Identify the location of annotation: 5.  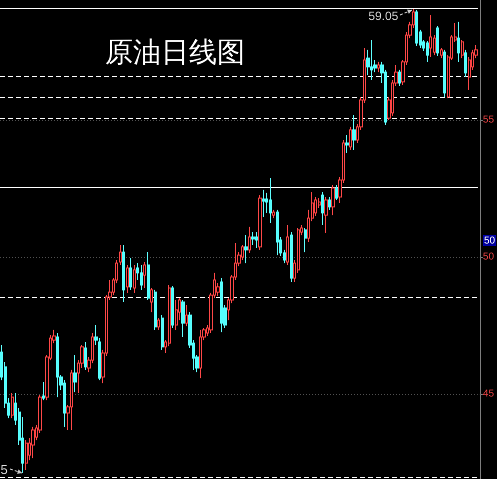
(4, 469).